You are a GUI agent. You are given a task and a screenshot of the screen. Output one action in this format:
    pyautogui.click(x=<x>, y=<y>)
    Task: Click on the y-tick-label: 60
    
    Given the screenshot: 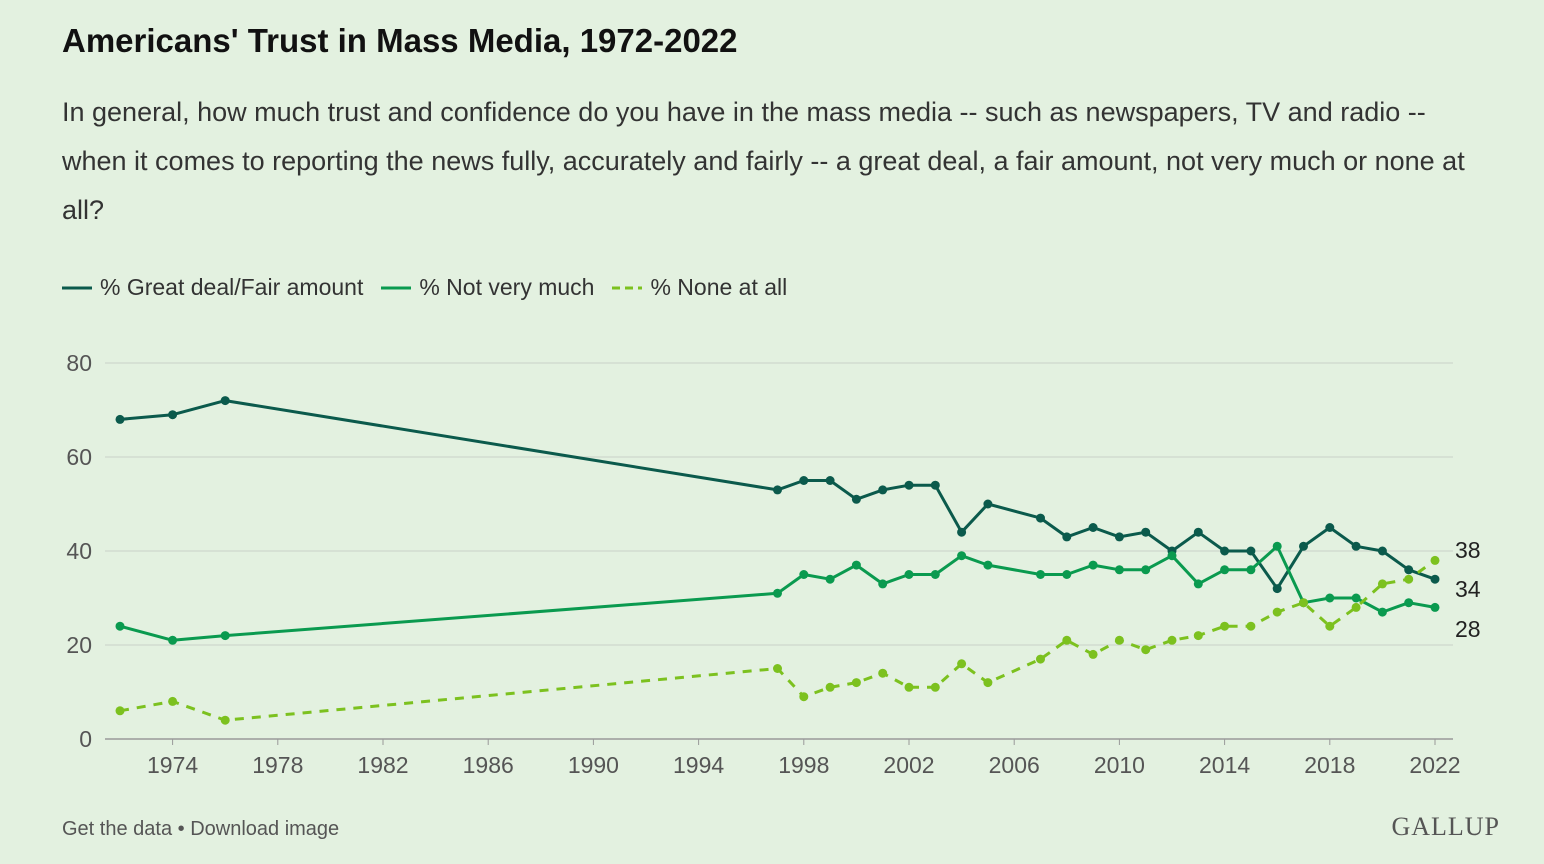 What is the action you would take?
    pyautogui.click(x=79, y=457)
    